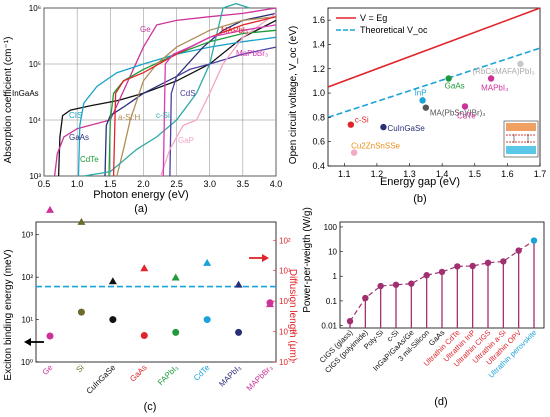 Image resolution: width=550 pixels, height=417 pixels. I want to click on panel-b-point-label: CuInGaSe, so click(406, 128).